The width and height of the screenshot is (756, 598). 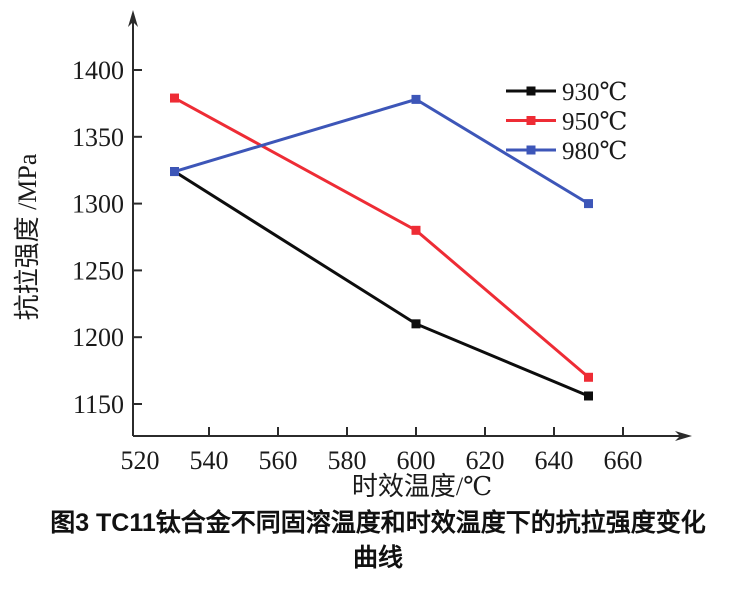 I want to click on x-tick-label-600: 600, so click(x=416, y=460).